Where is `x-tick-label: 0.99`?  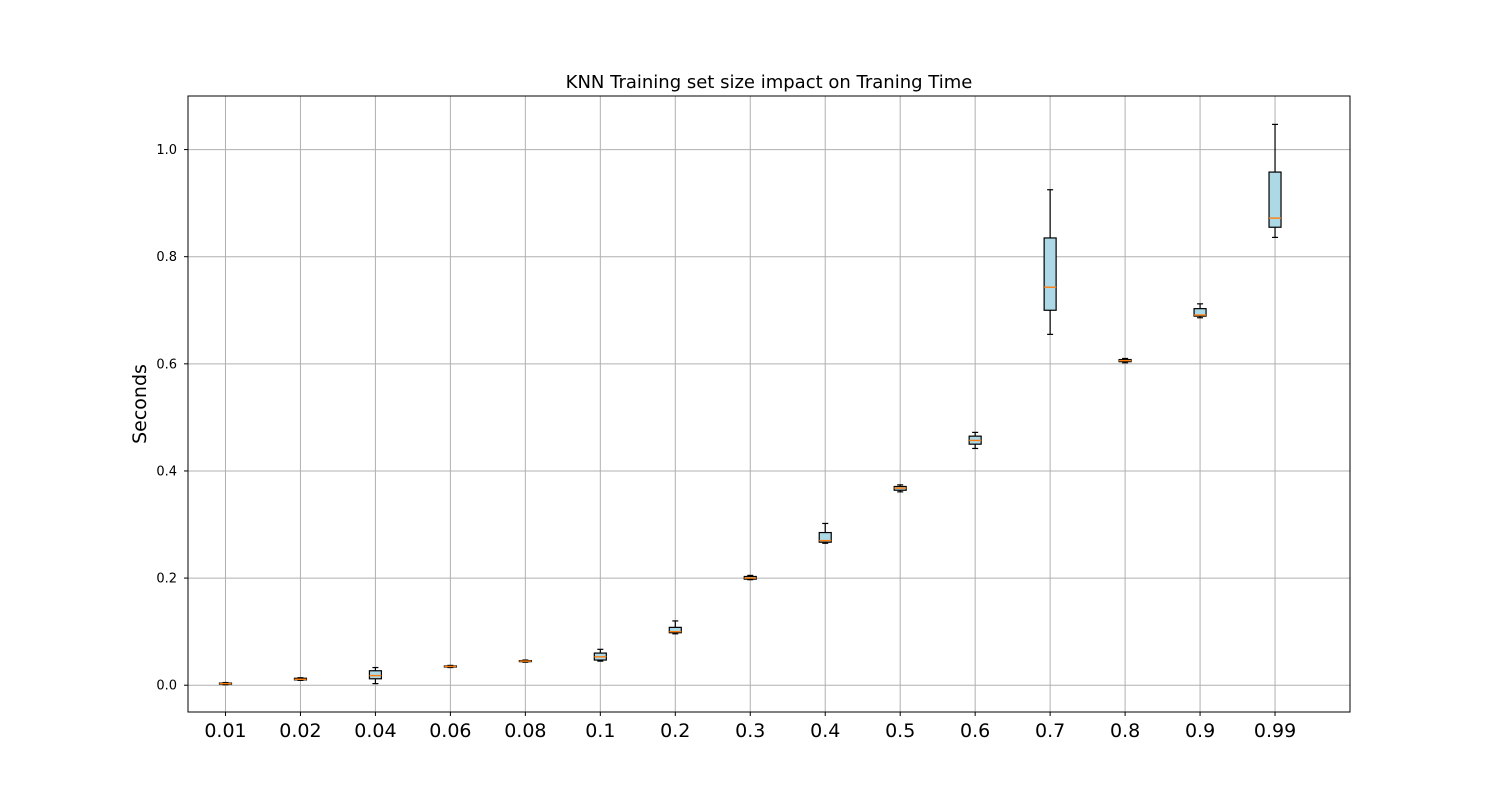
x-tick-label: 0.99 is located at coordinates (1275, 731).